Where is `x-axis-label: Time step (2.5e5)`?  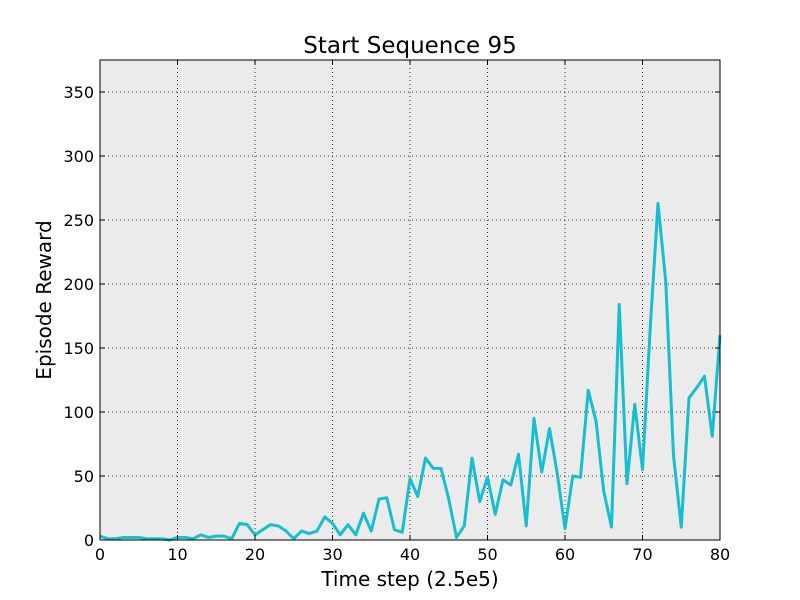 x-axis-label: Time step (2.5e5) is located at coordinates (409, 579).